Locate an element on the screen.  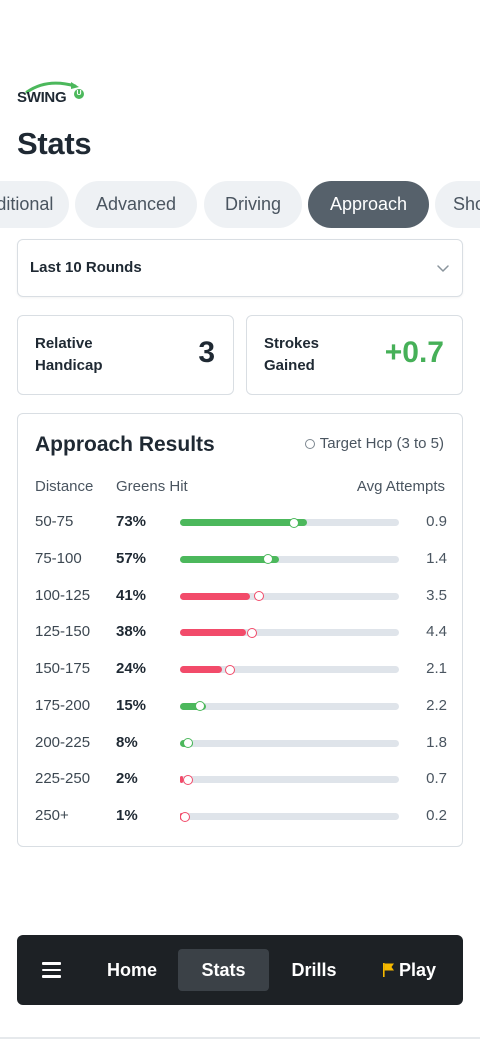
bottom-divider is located at coordinates (240, 1038).